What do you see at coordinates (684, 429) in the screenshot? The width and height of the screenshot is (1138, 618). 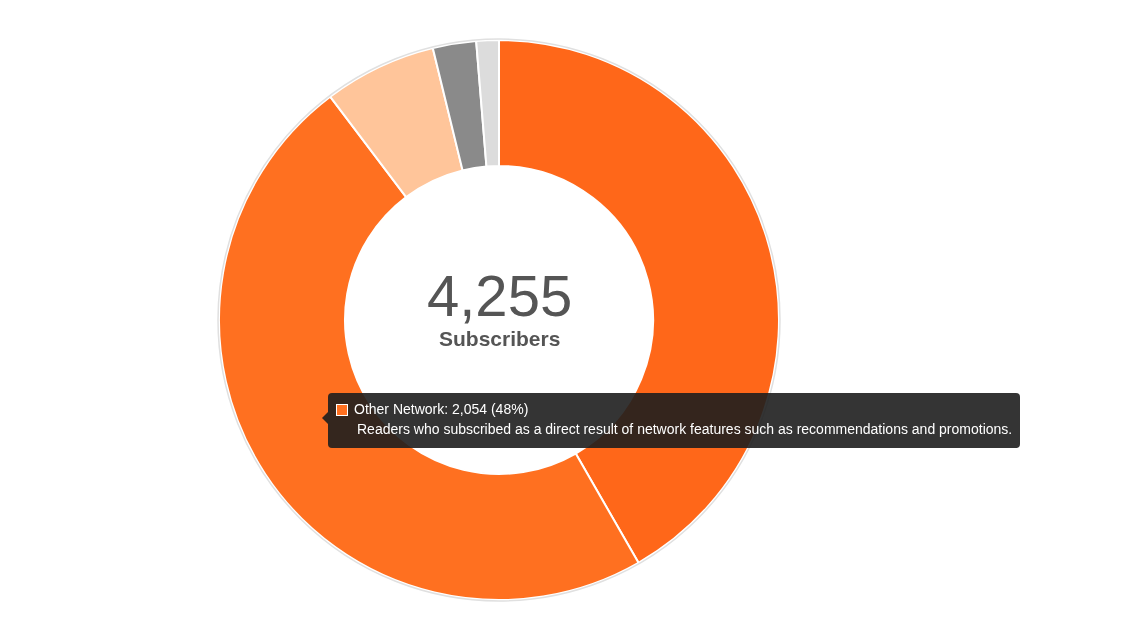 I see `text: Readers who subscribed as a direct result of network features such as recommendations and promotions.` at bounding box center [684, 429].